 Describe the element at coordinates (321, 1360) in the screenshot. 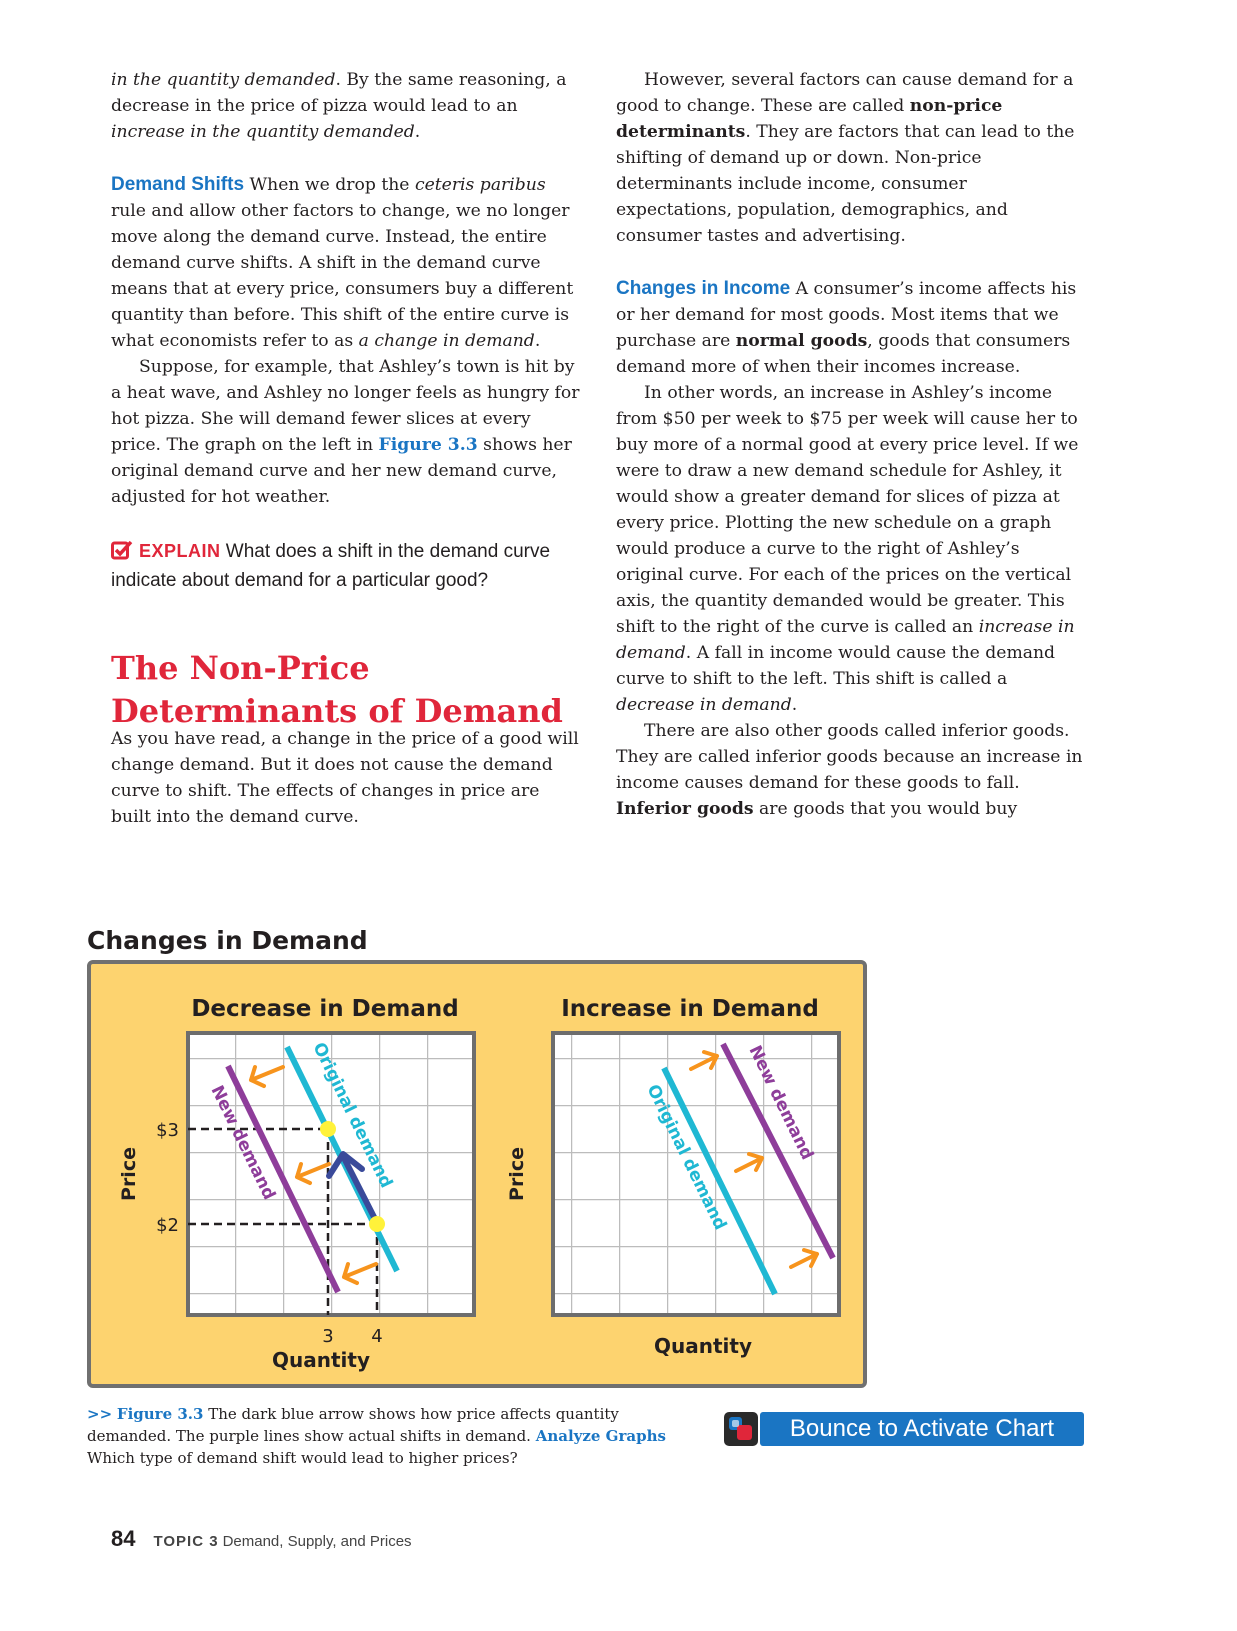

I see `left-x-axis-label: Quantity` at that location.